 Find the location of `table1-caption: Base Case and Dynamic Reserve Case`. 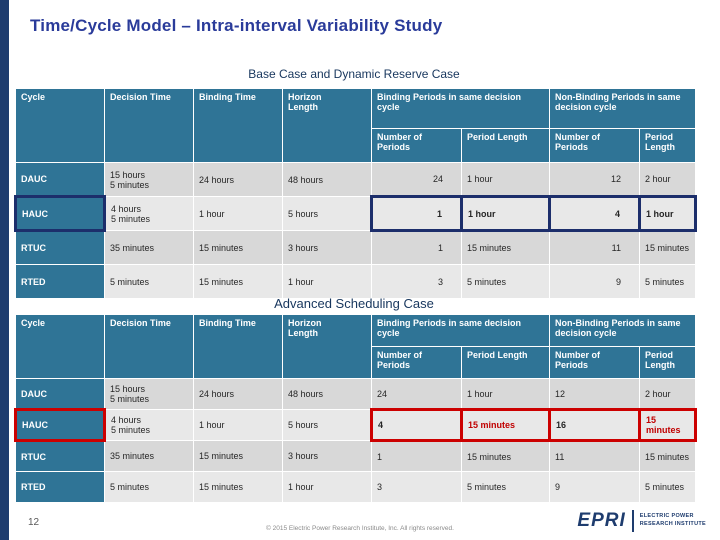

table1-caption: Base Case and Dynamic Reserve Case is located at coordinates (354, 74).